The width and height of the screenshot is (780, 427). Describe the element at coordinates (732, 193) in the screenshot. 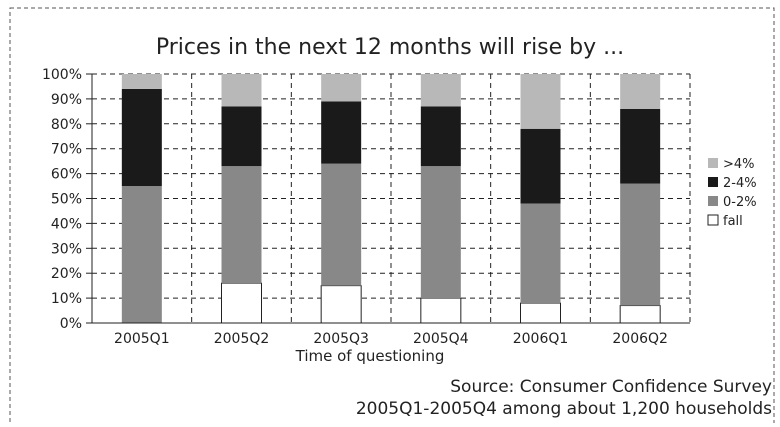

I see `legend: >4% 2-4% 0-2% fall` at that location.